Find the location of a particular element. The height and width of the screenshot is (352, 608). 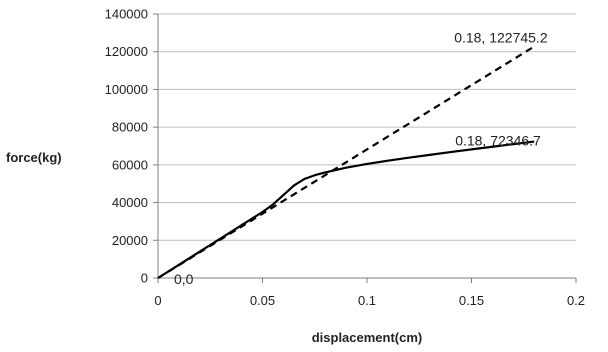

y-tick-label-5: 100000 is located at coordinates (126, 89).